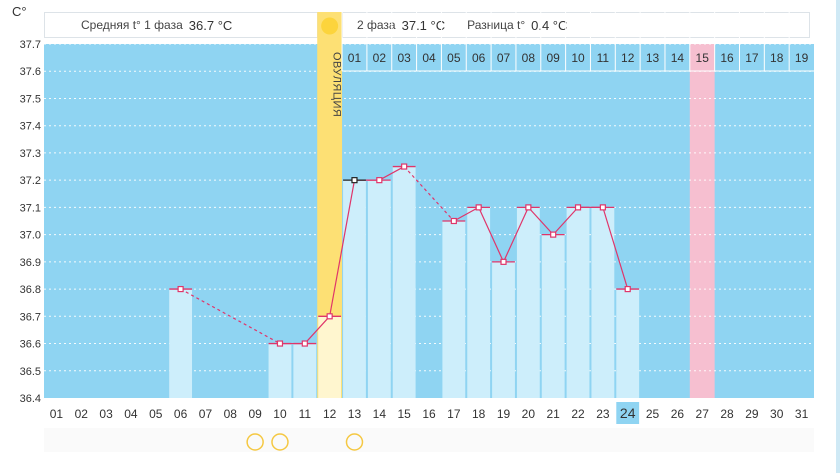 This screenshot has width=840, height=473. I want to click on day-label: 13, so click(355, 414).